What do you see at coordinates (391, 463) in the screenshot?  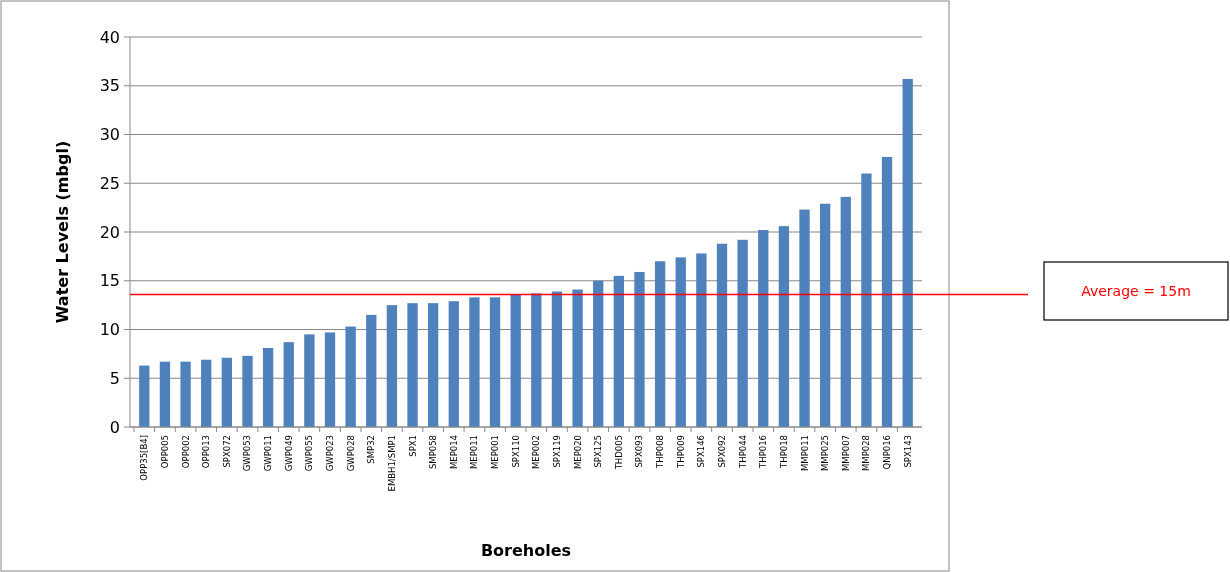 I see `x-tick-label: EMBH1/SMP1` at bounding box center [391, 463].